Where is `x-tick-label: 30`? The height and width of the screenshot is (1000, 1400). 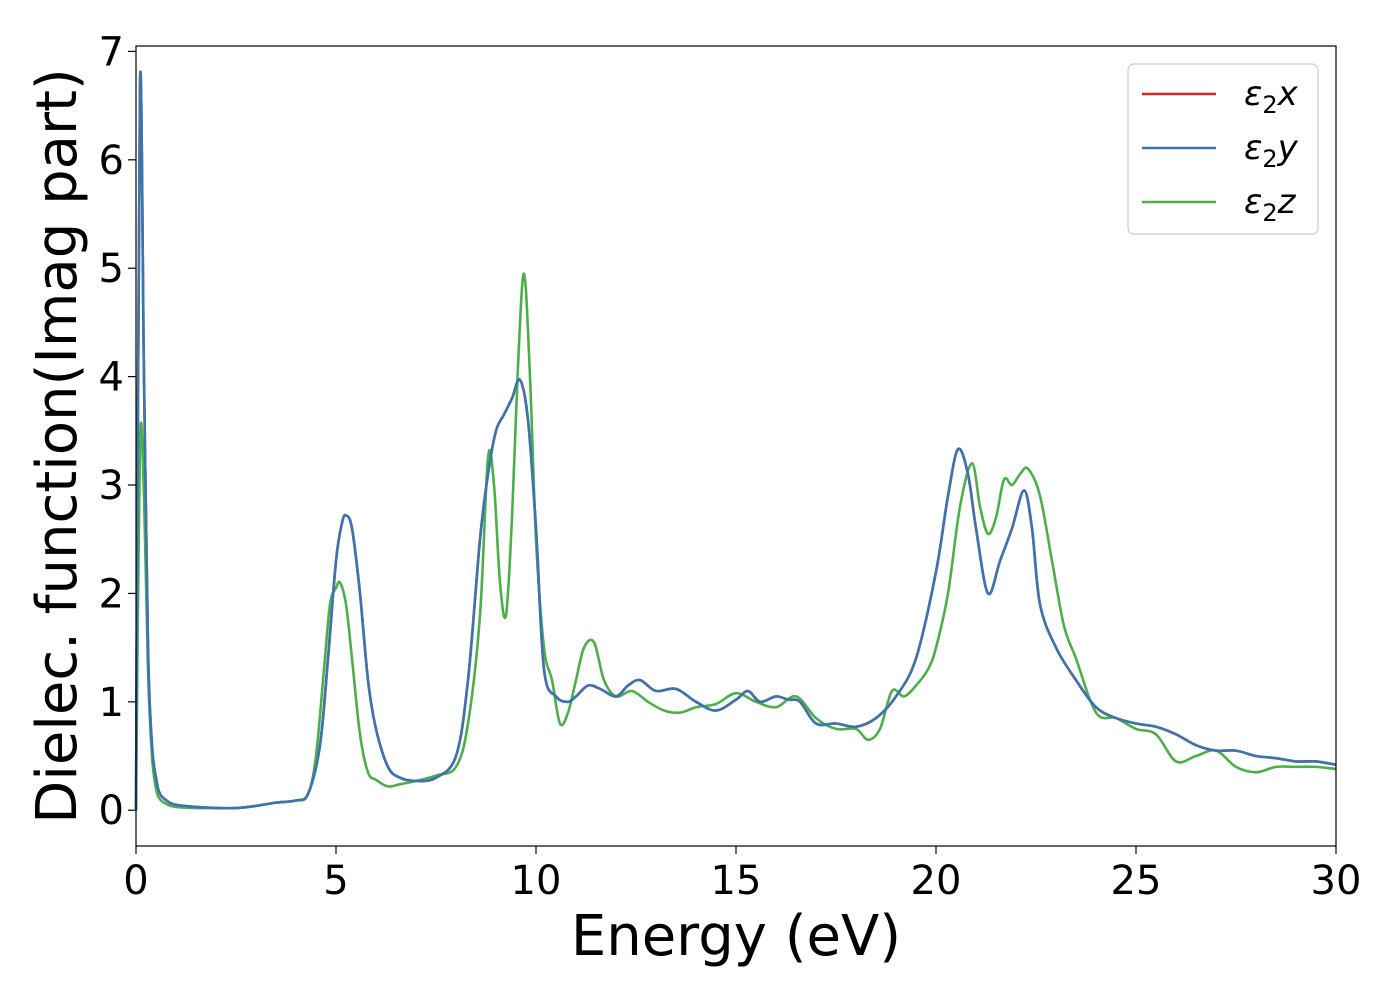
x-tick-label: 30 is located at coordinates (1336, 881).